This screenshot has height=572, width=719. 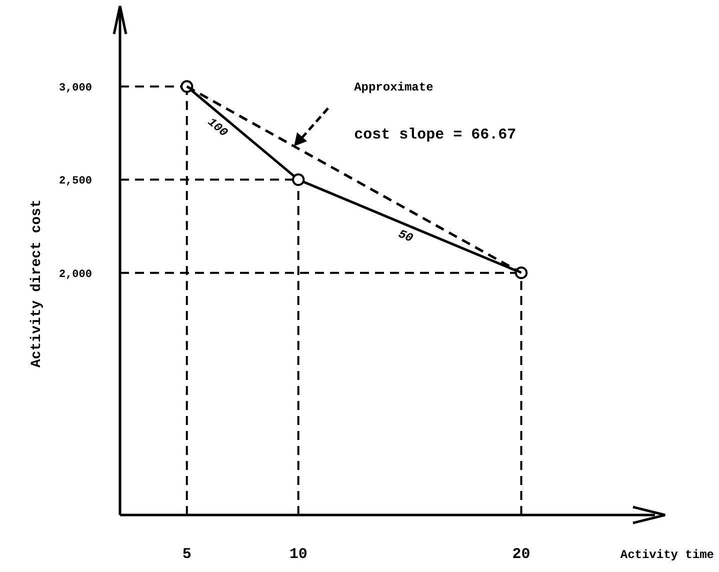 I want to click on y-axis-title: Activity direct cost, so click(x=37, y=283).